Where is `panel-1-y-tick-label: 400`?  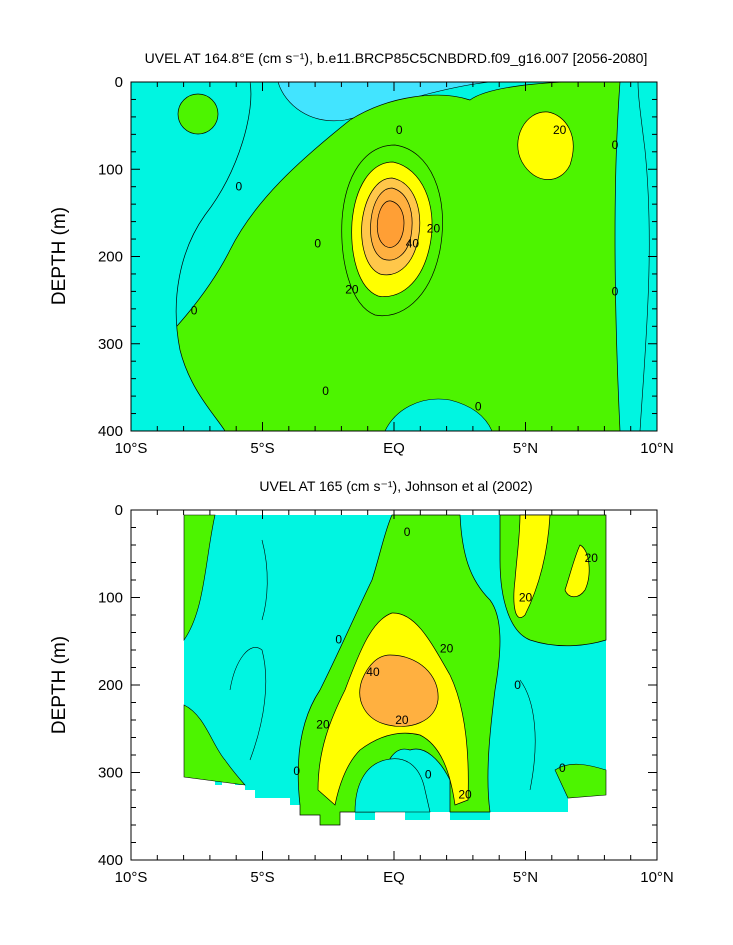 panel-1-y-tick-label: 400 is located at coordinates (110, 431).